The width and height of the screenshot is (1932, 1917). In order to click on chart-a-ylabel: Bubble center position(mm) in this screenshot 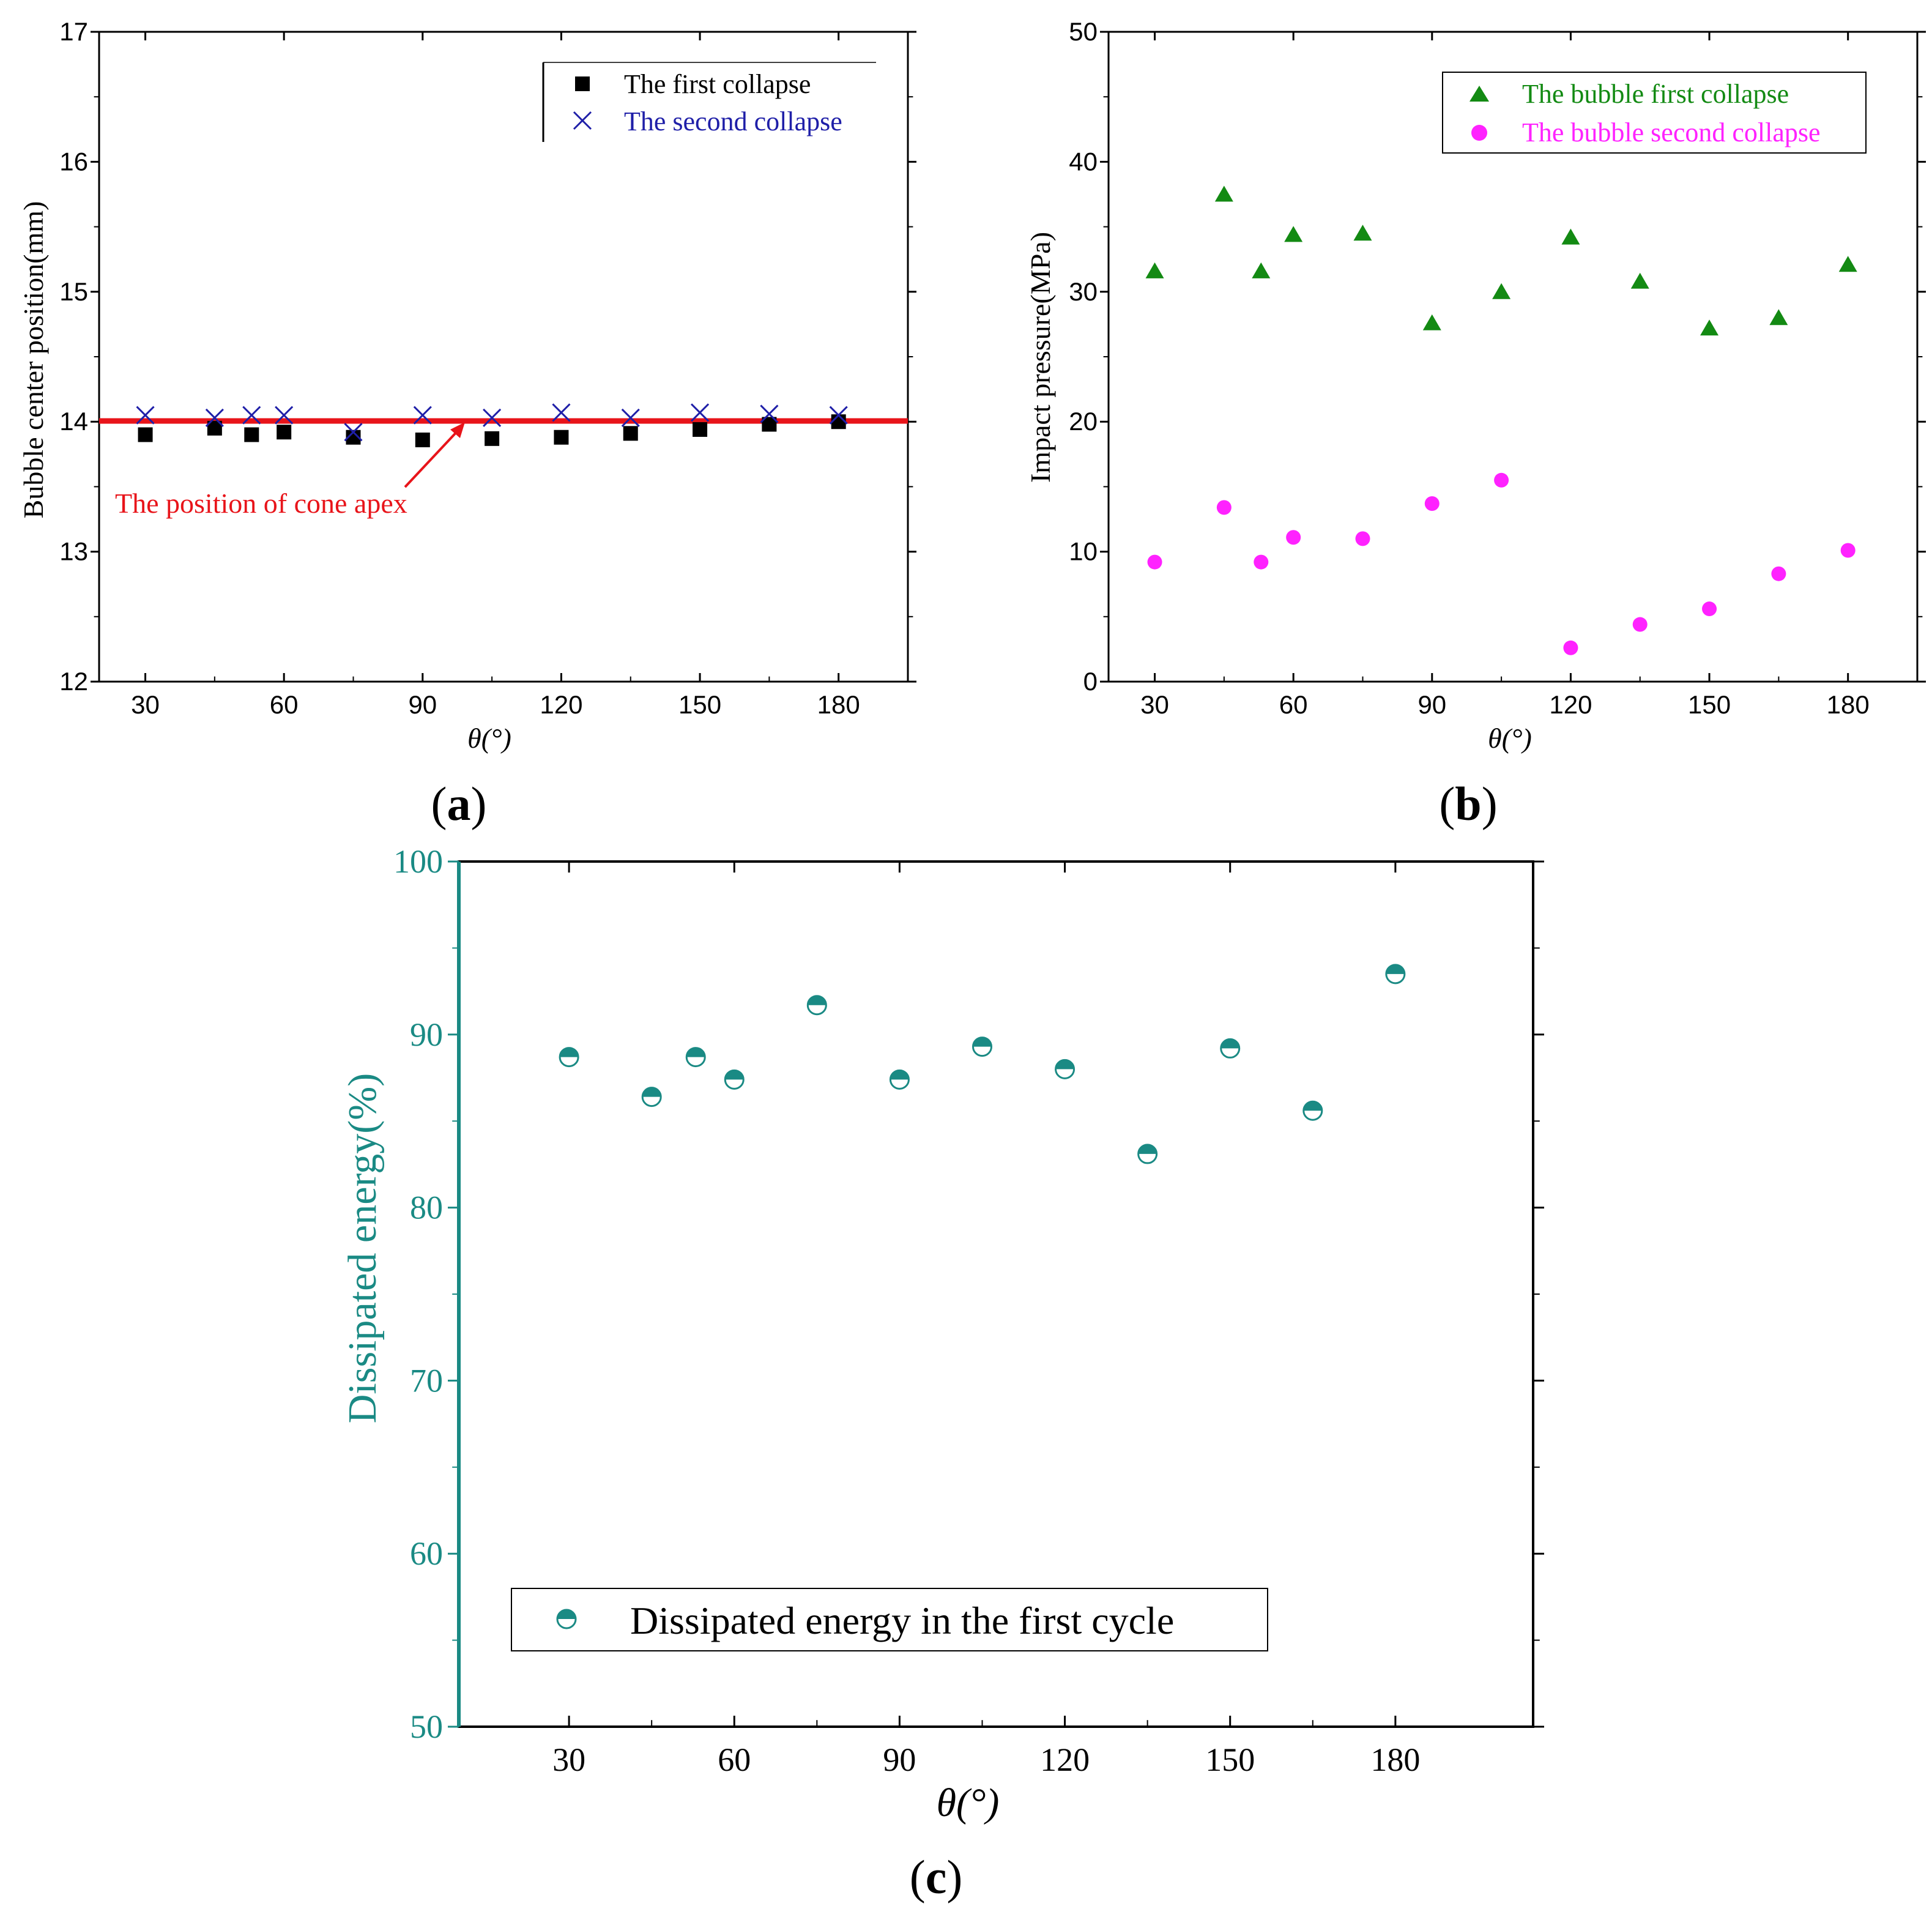, I will do `click(33, 360)`.